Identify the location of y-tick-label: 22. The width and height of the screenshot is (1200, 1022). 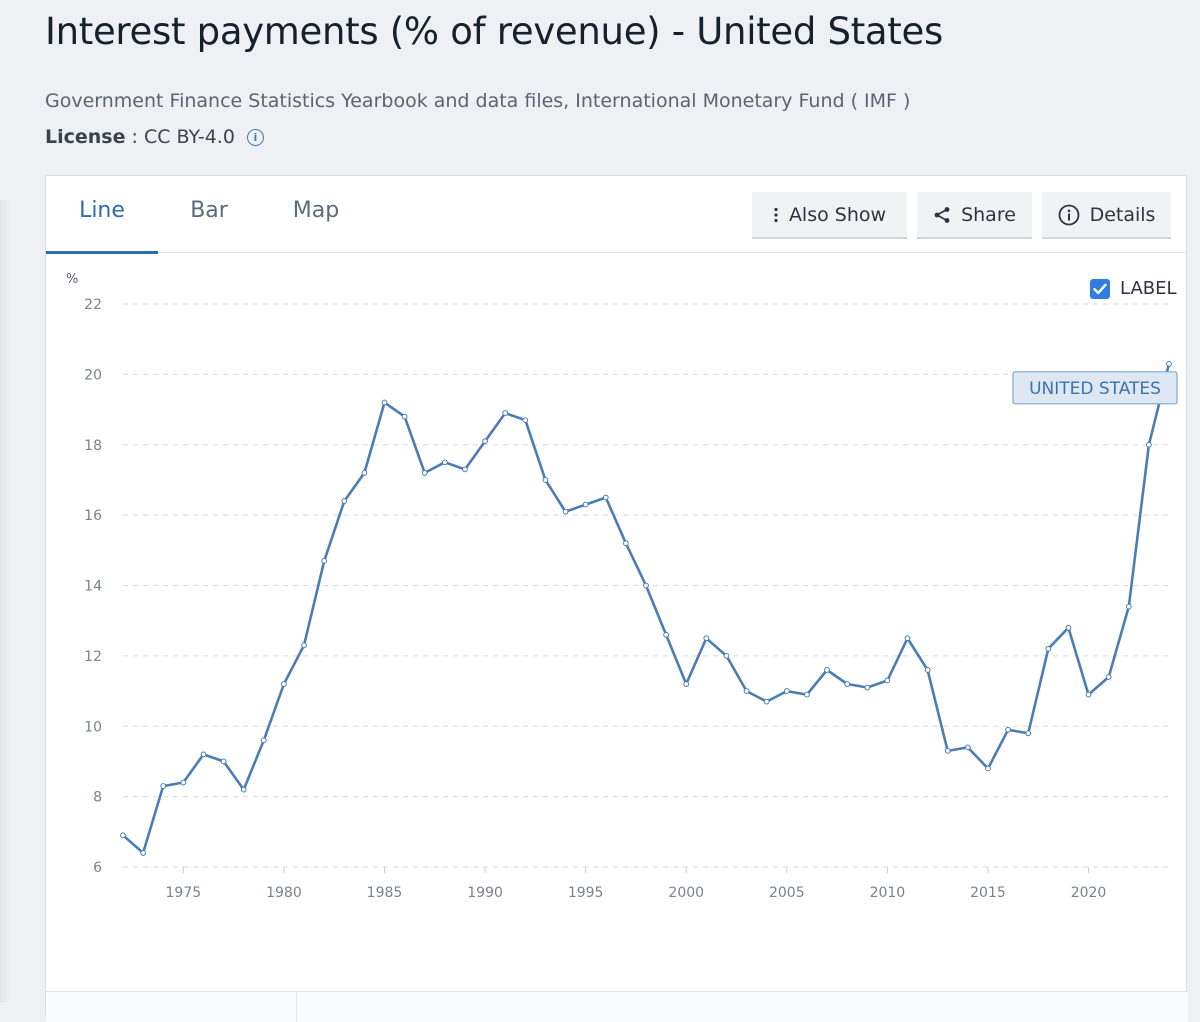
(93, 305).